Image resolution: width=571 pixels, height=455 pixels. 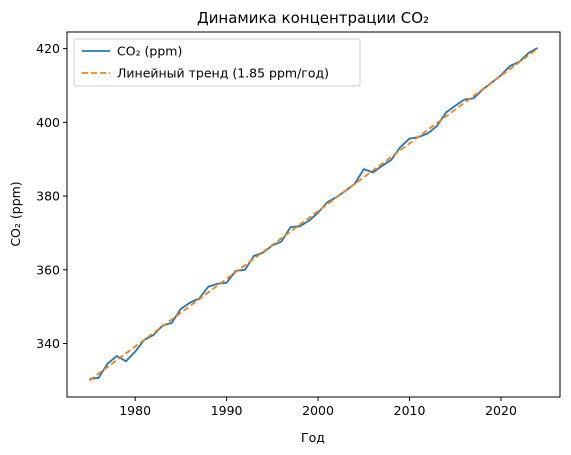 What do you see at coordinates (313, 18) in the screenshot?
I see `chart-title: Динамика концентрации CO₂` at bounding box center [313, 18].